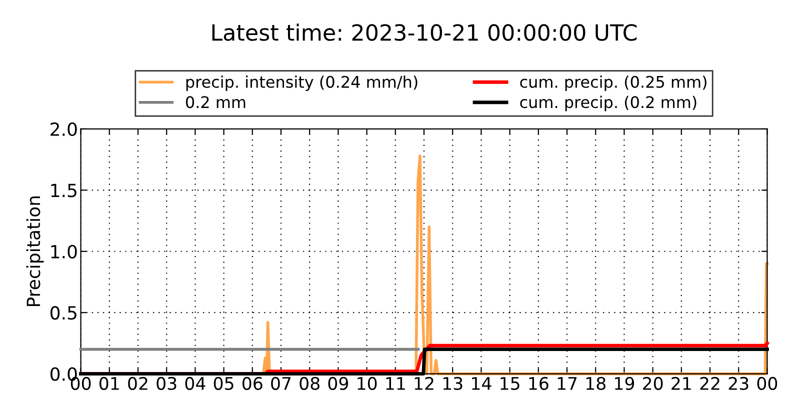 This screenshot has height=420, width=800. What do you see at coordinates (281, 383) in the screenshot?
I see `x-tick-label: 07` at bounding box center [281, 383].